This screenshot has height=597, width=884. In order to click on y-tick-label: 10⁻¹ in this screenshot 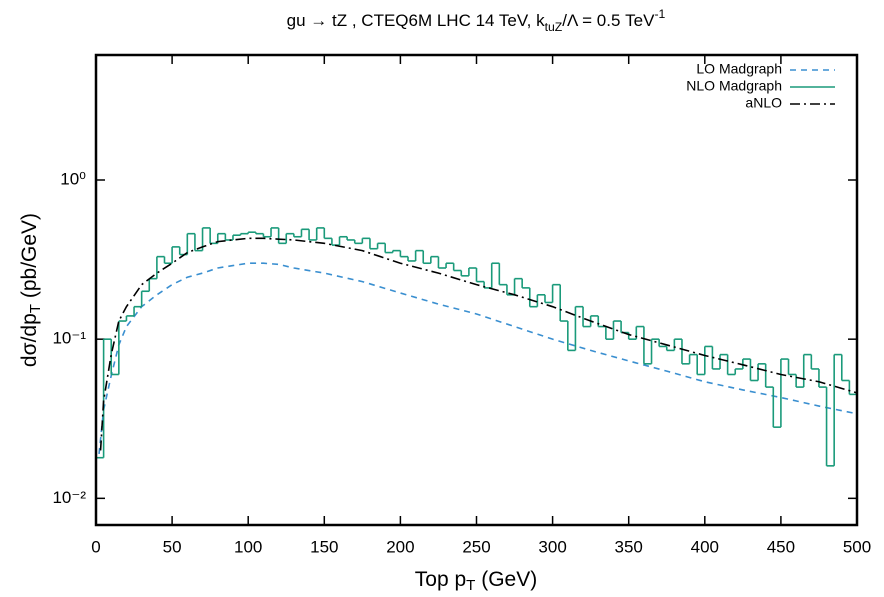, I will do `click(69, 338)`.